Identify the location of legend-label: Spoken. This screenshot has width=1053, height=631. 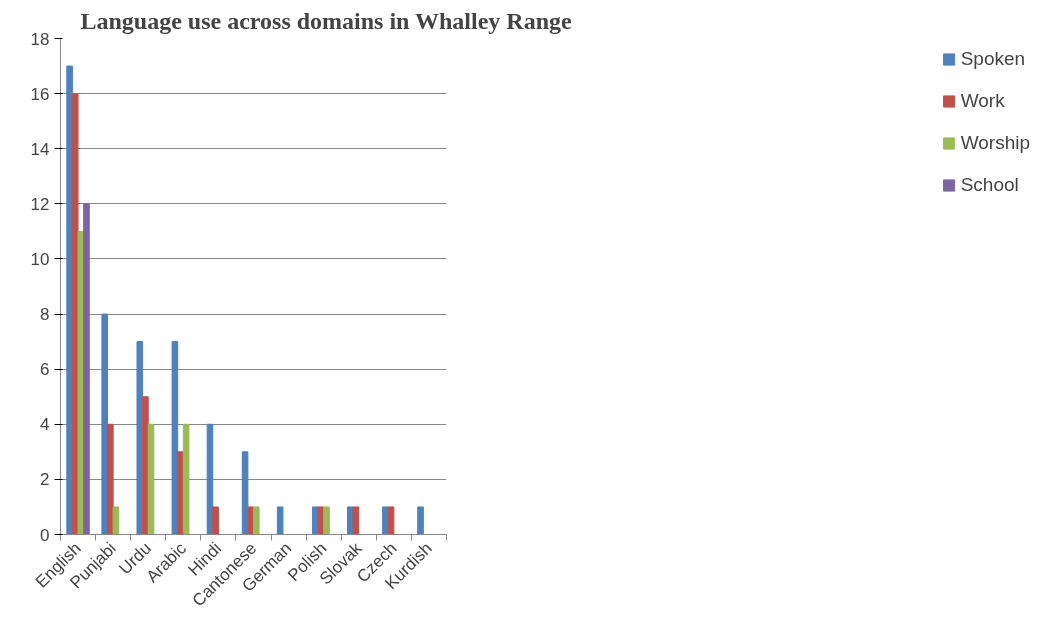
(993, 59).